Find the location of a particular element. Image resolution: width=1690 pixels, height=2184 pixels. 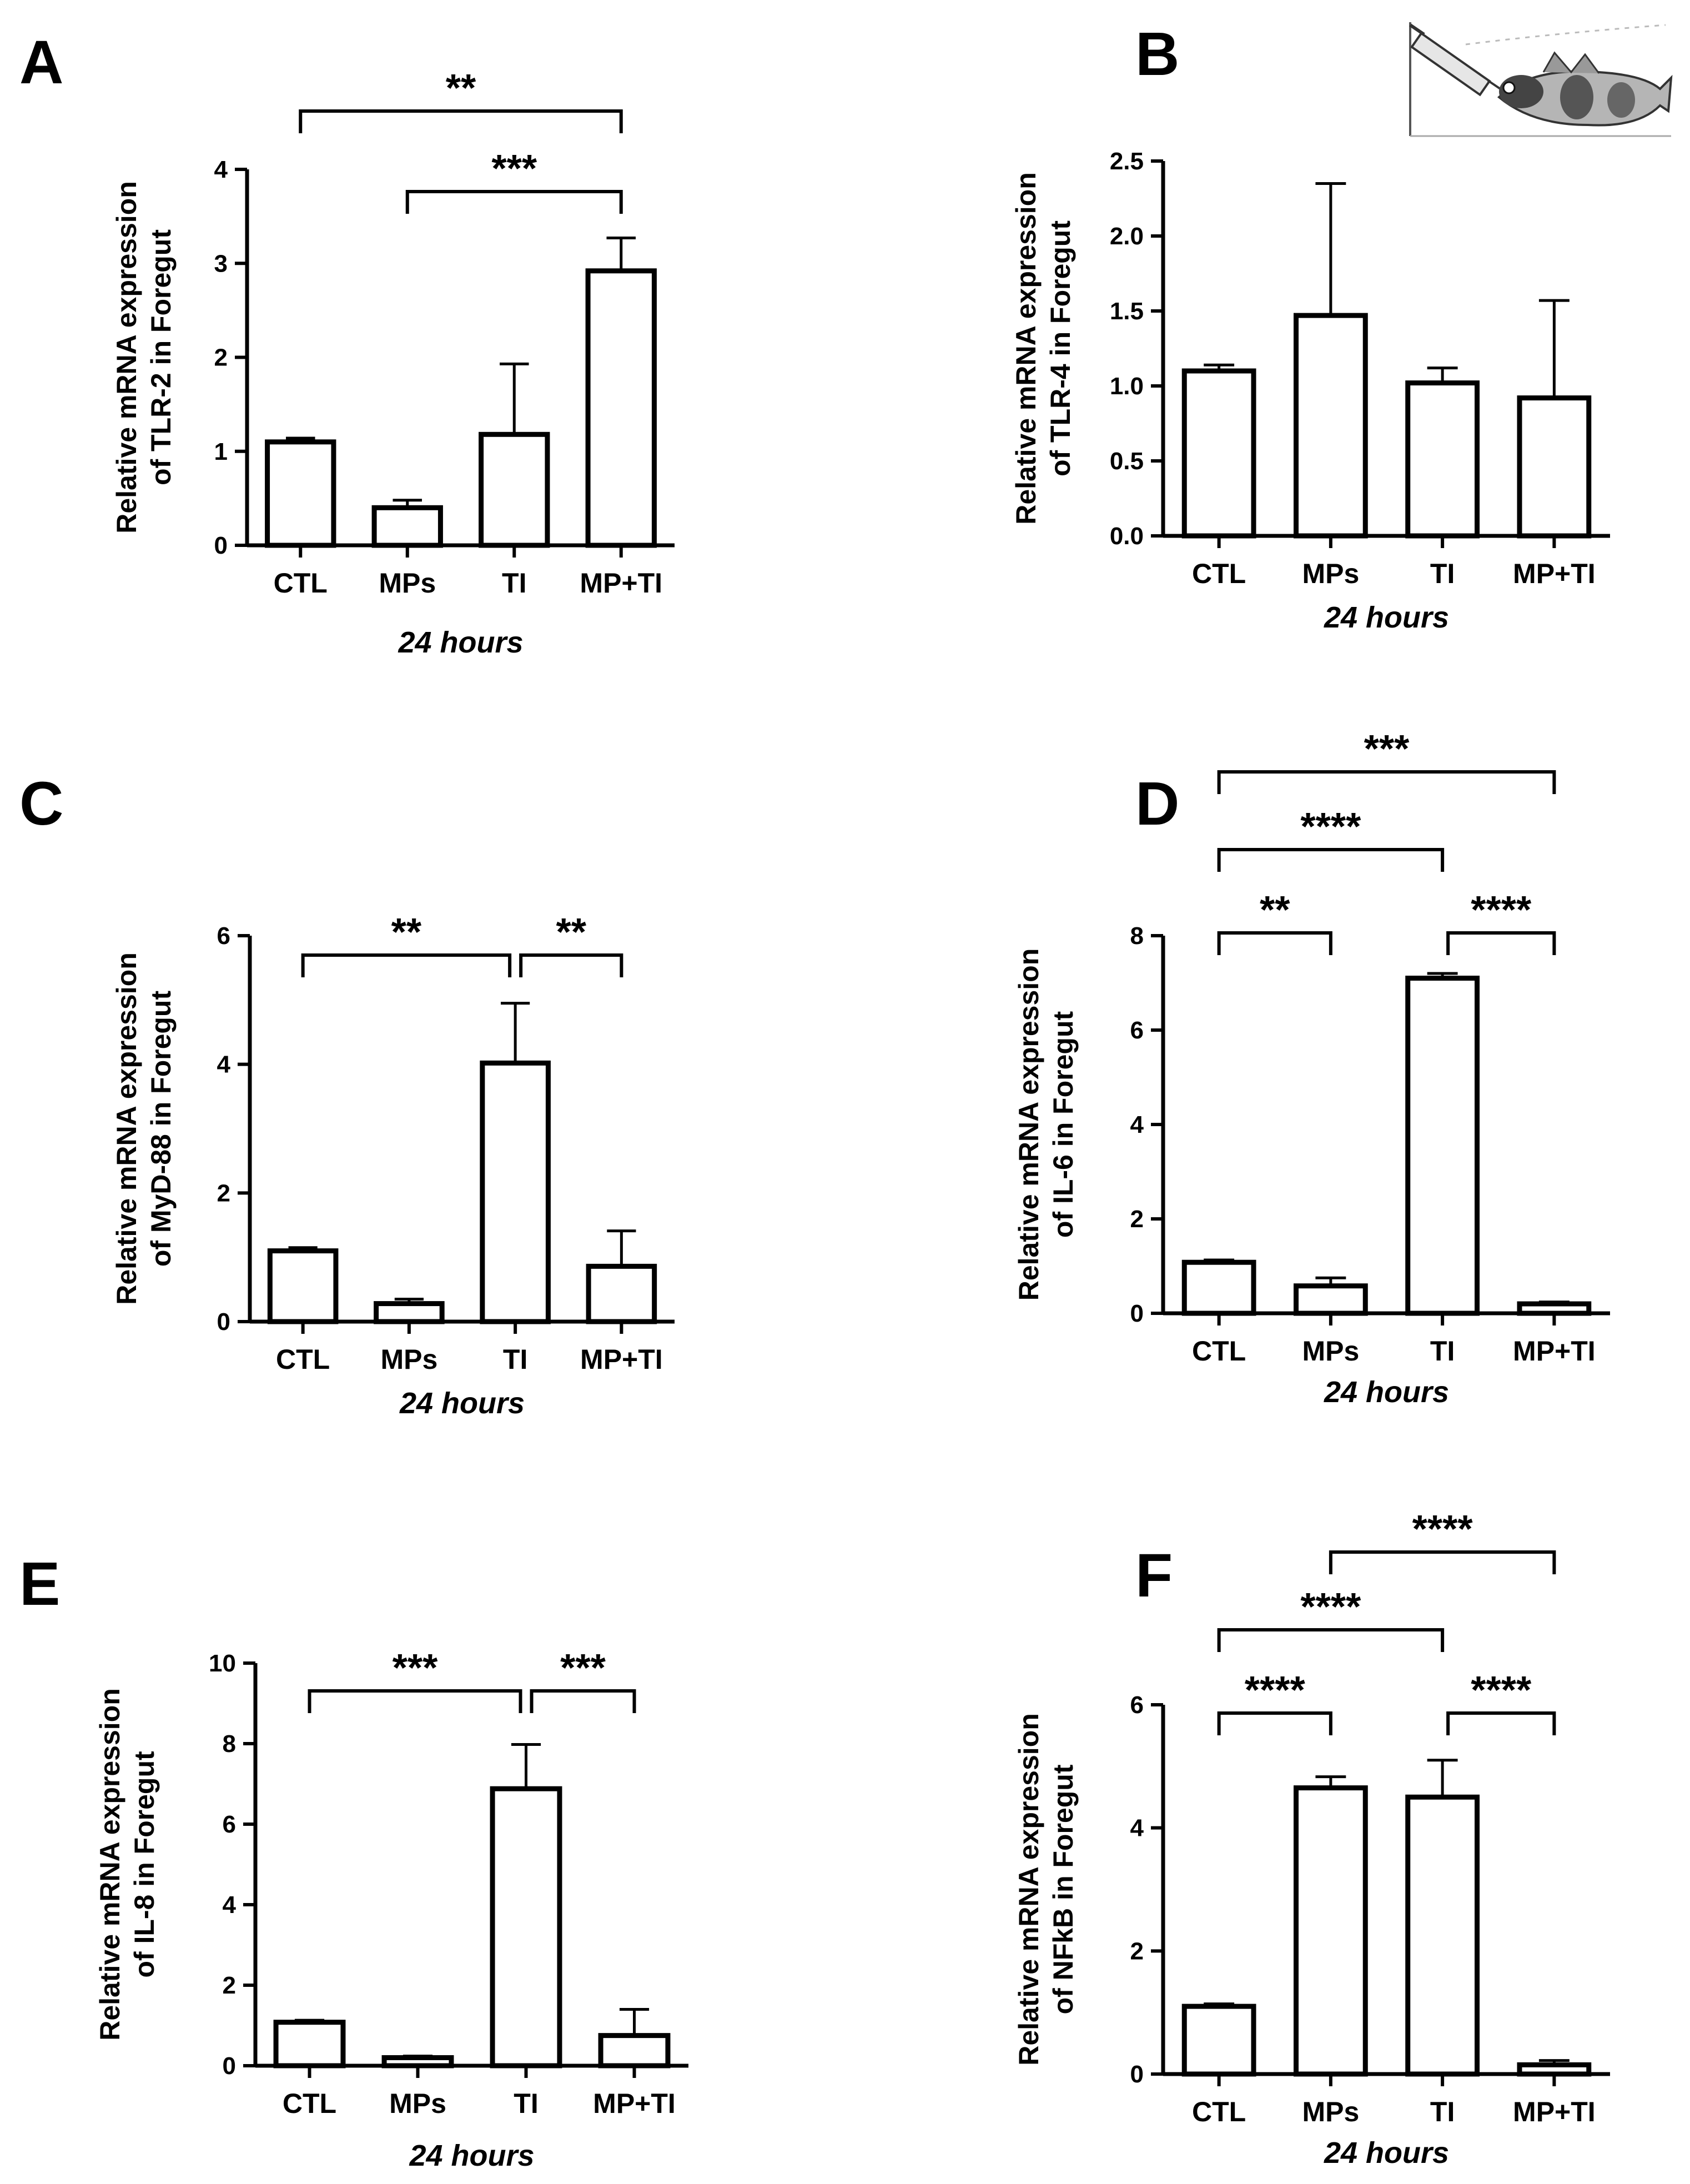

y-tick-label: 2.5 is located at coordinates (1127, 161).